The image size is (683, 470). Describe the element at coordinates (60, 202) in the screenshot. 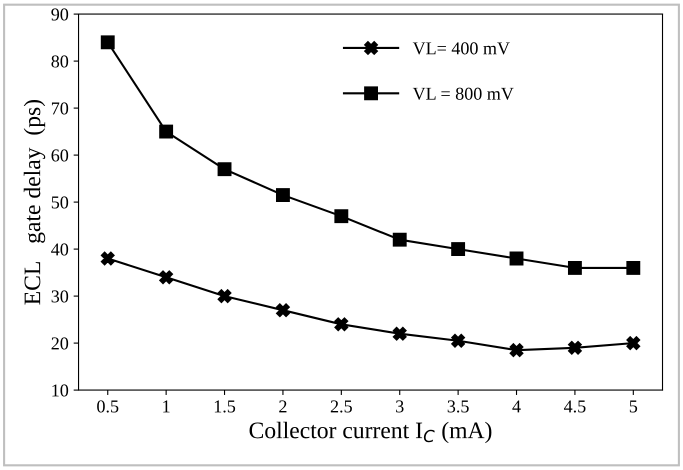

I see `y-tick-label: 50` at that location.